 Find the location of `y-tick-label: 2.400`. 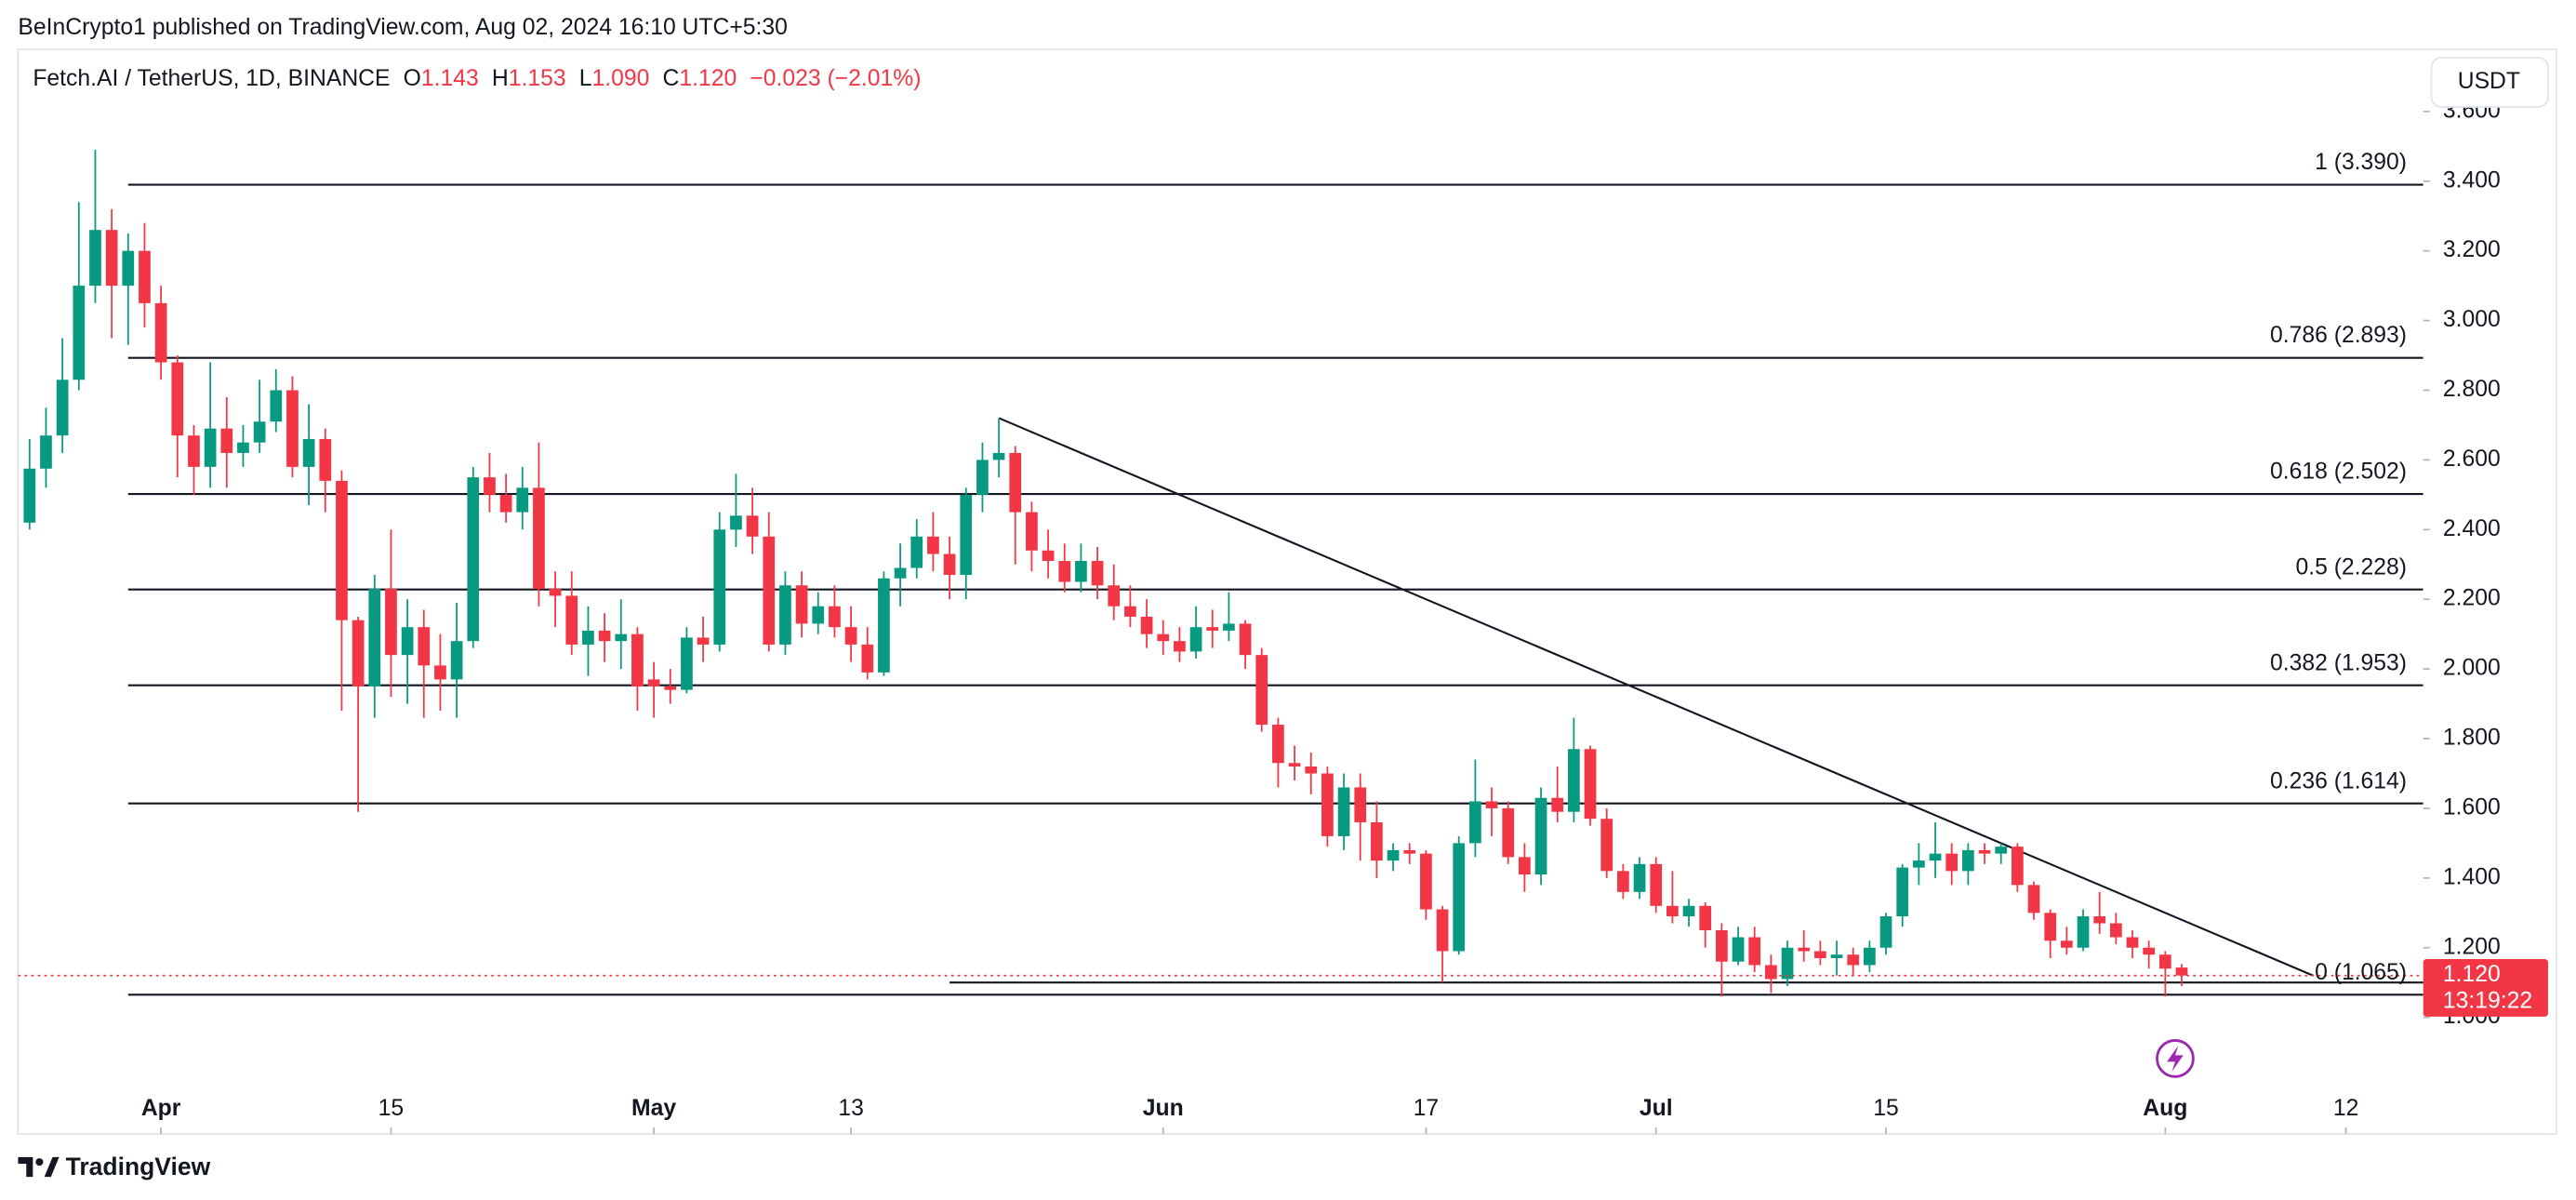

y-tick-label: 2.400 is located at coordinates (2472, 528).